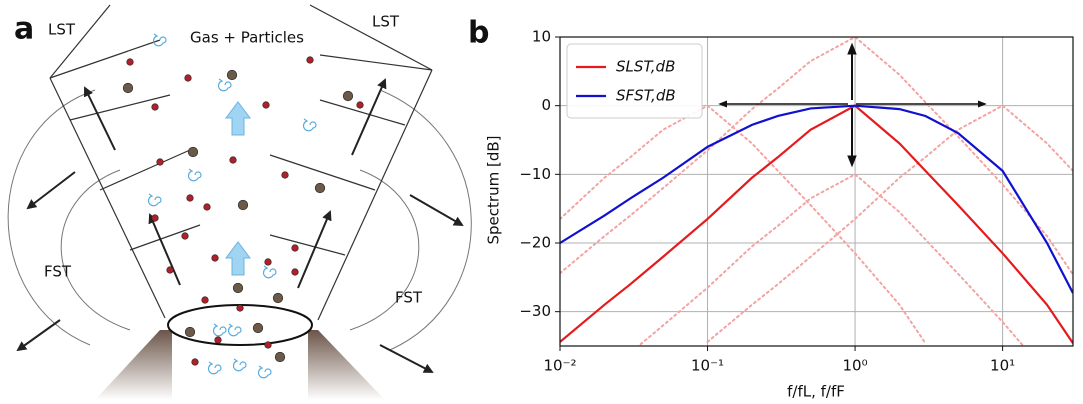 The height and width of the screenshot is (404, 1083). What do you see at coordinates (707, 366) in the screenshot?
I see `x-tick-label: 10⁻¹` at bounding box center [707, 366].